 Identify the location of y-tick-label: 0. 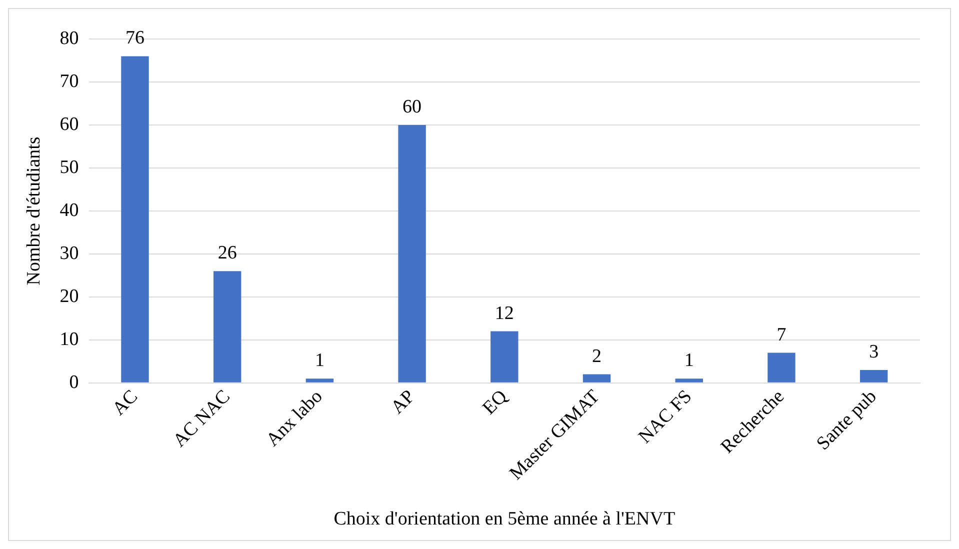
(74, 382).